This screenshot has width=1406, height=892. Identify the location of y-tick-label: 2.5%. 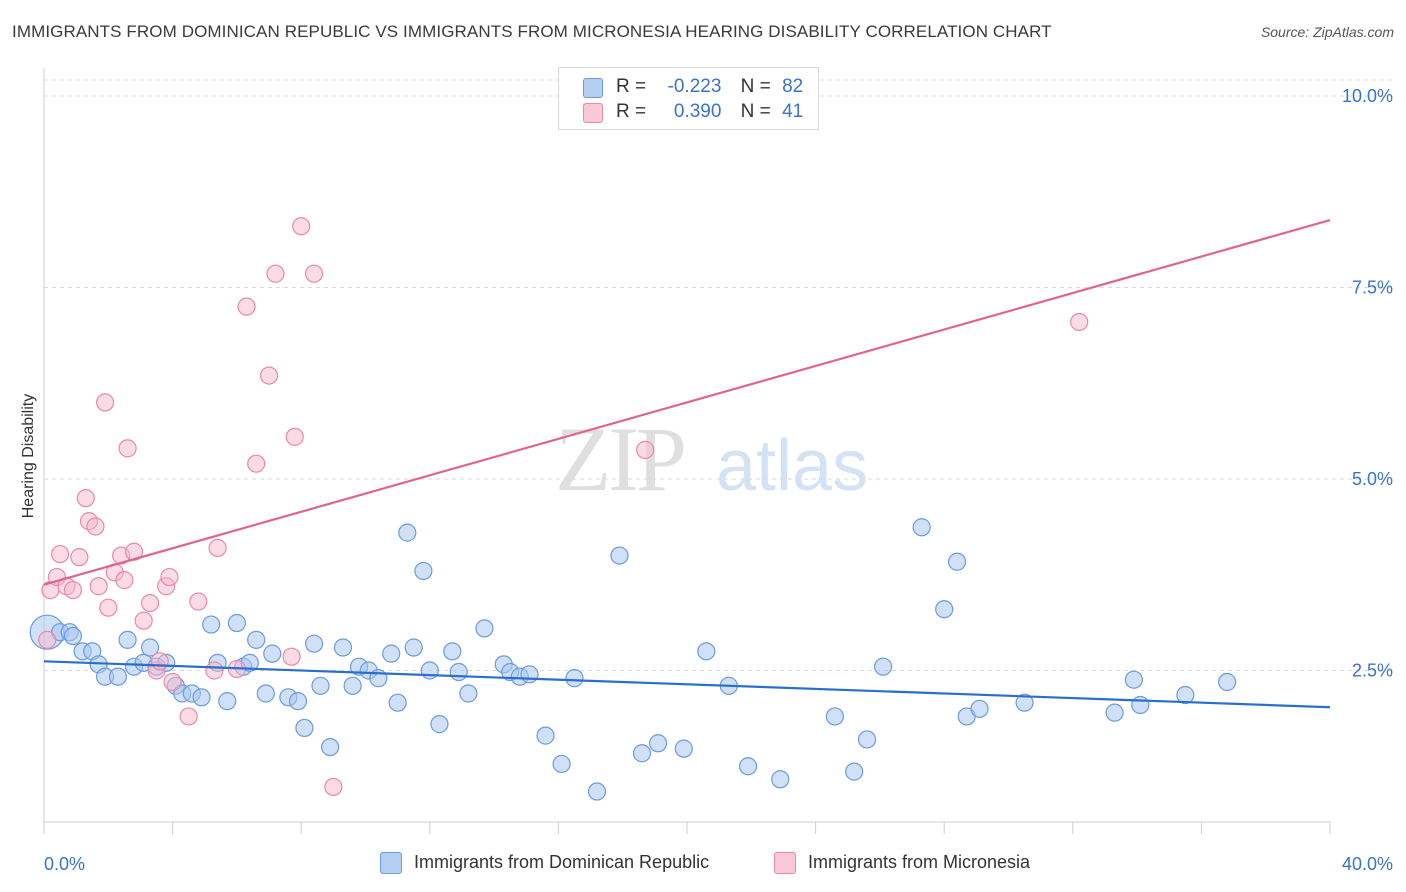
(1372, 671).